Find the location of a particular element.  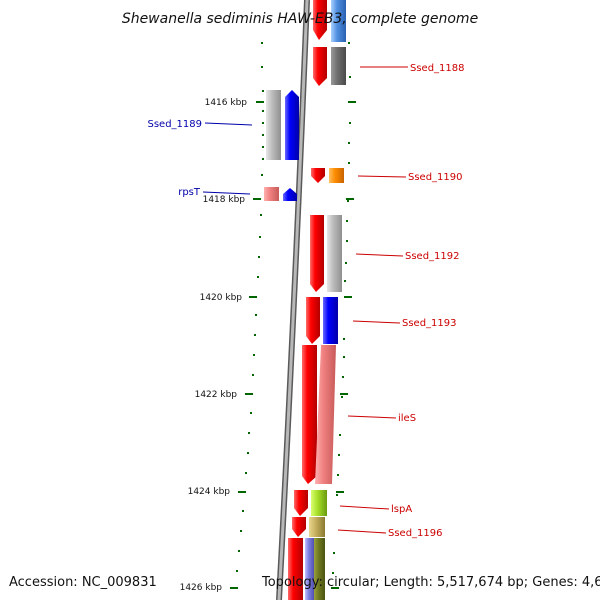

gene-label-ssed-1196: Ssed_1196 is located at coordinates (415, 533).